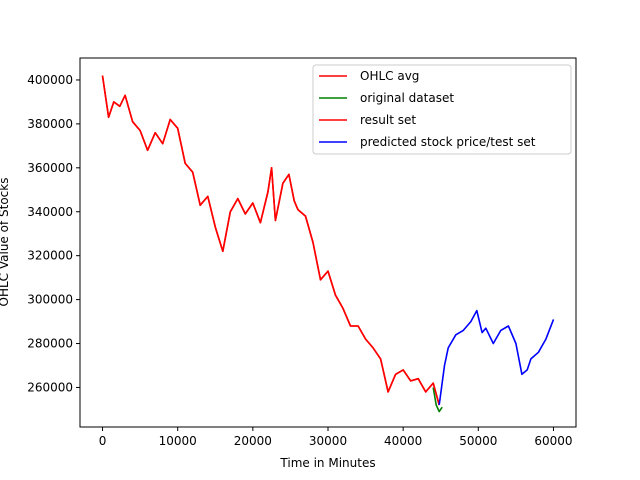 The height and width of the screenshot is (480, 640). What do you see at coordinates (327, 463) in the screenshot?
I see `x-axis-label: Time in Minutes` at bounding box center [327, 463].